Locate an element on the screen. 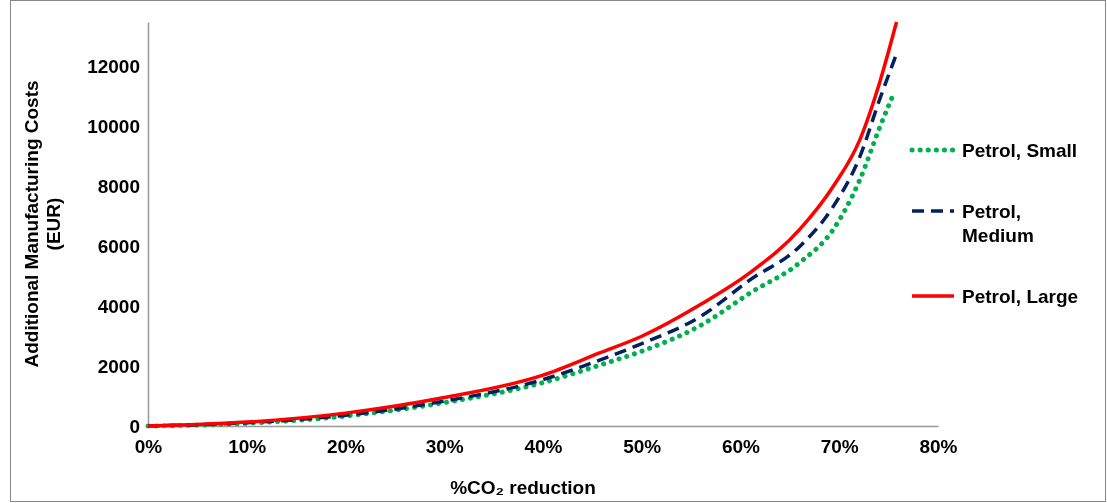  x-tick-label: 10% is located at coordinates (247, 447).